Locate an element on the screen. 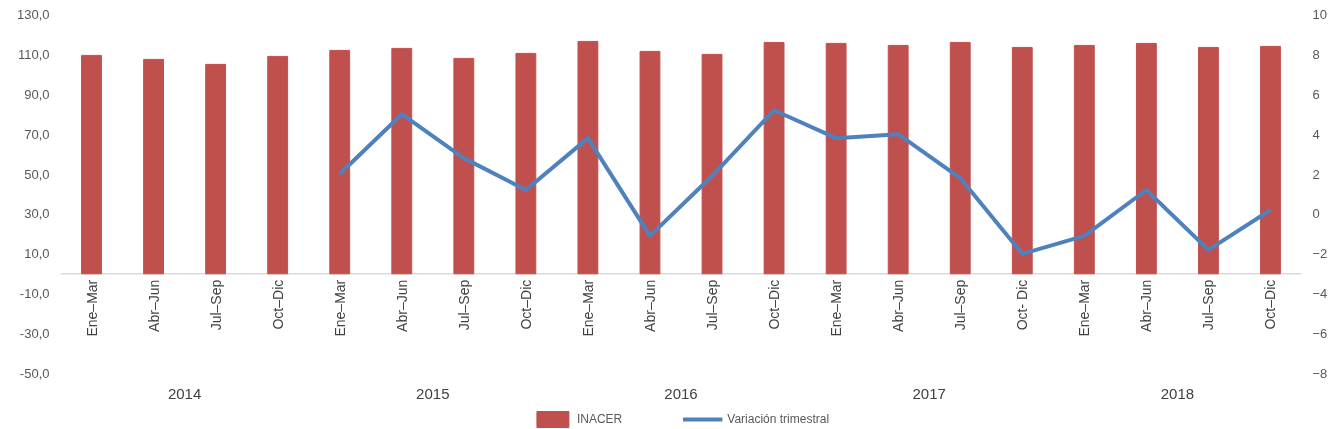 The width and height of the screenshot is (1341, 429). y-tick-label: 10,0 is located at coordinates (37, 254).